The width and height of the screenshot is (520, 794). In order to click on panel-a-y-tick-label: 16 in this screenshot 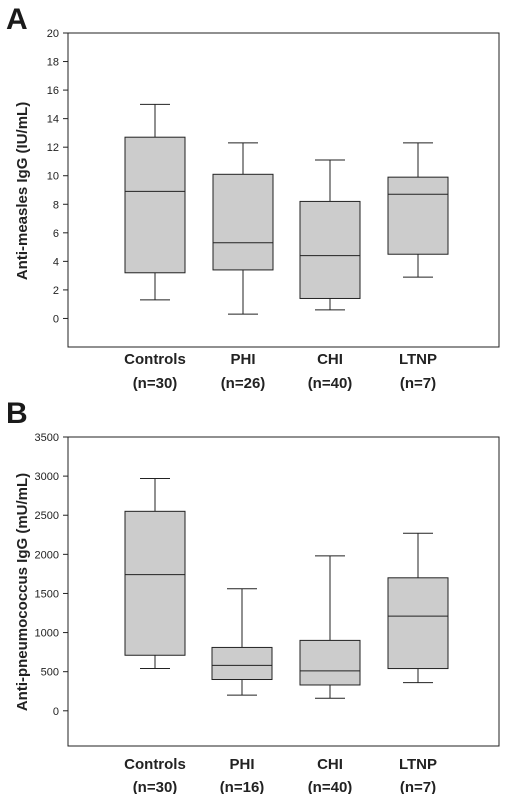, I will do `click(53, 91)`.